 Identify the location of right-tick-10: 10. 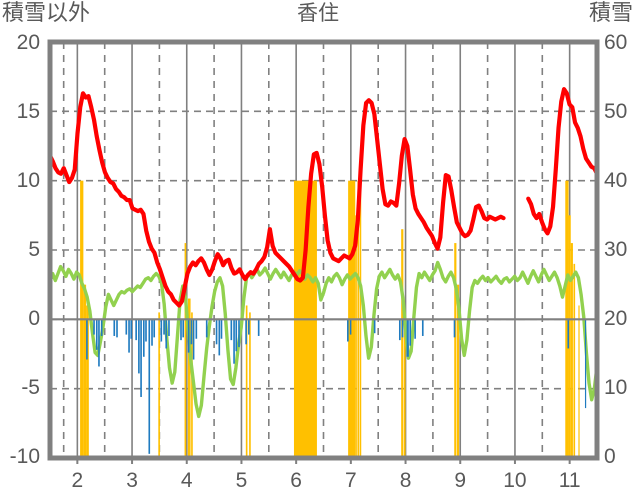
(616, 387).